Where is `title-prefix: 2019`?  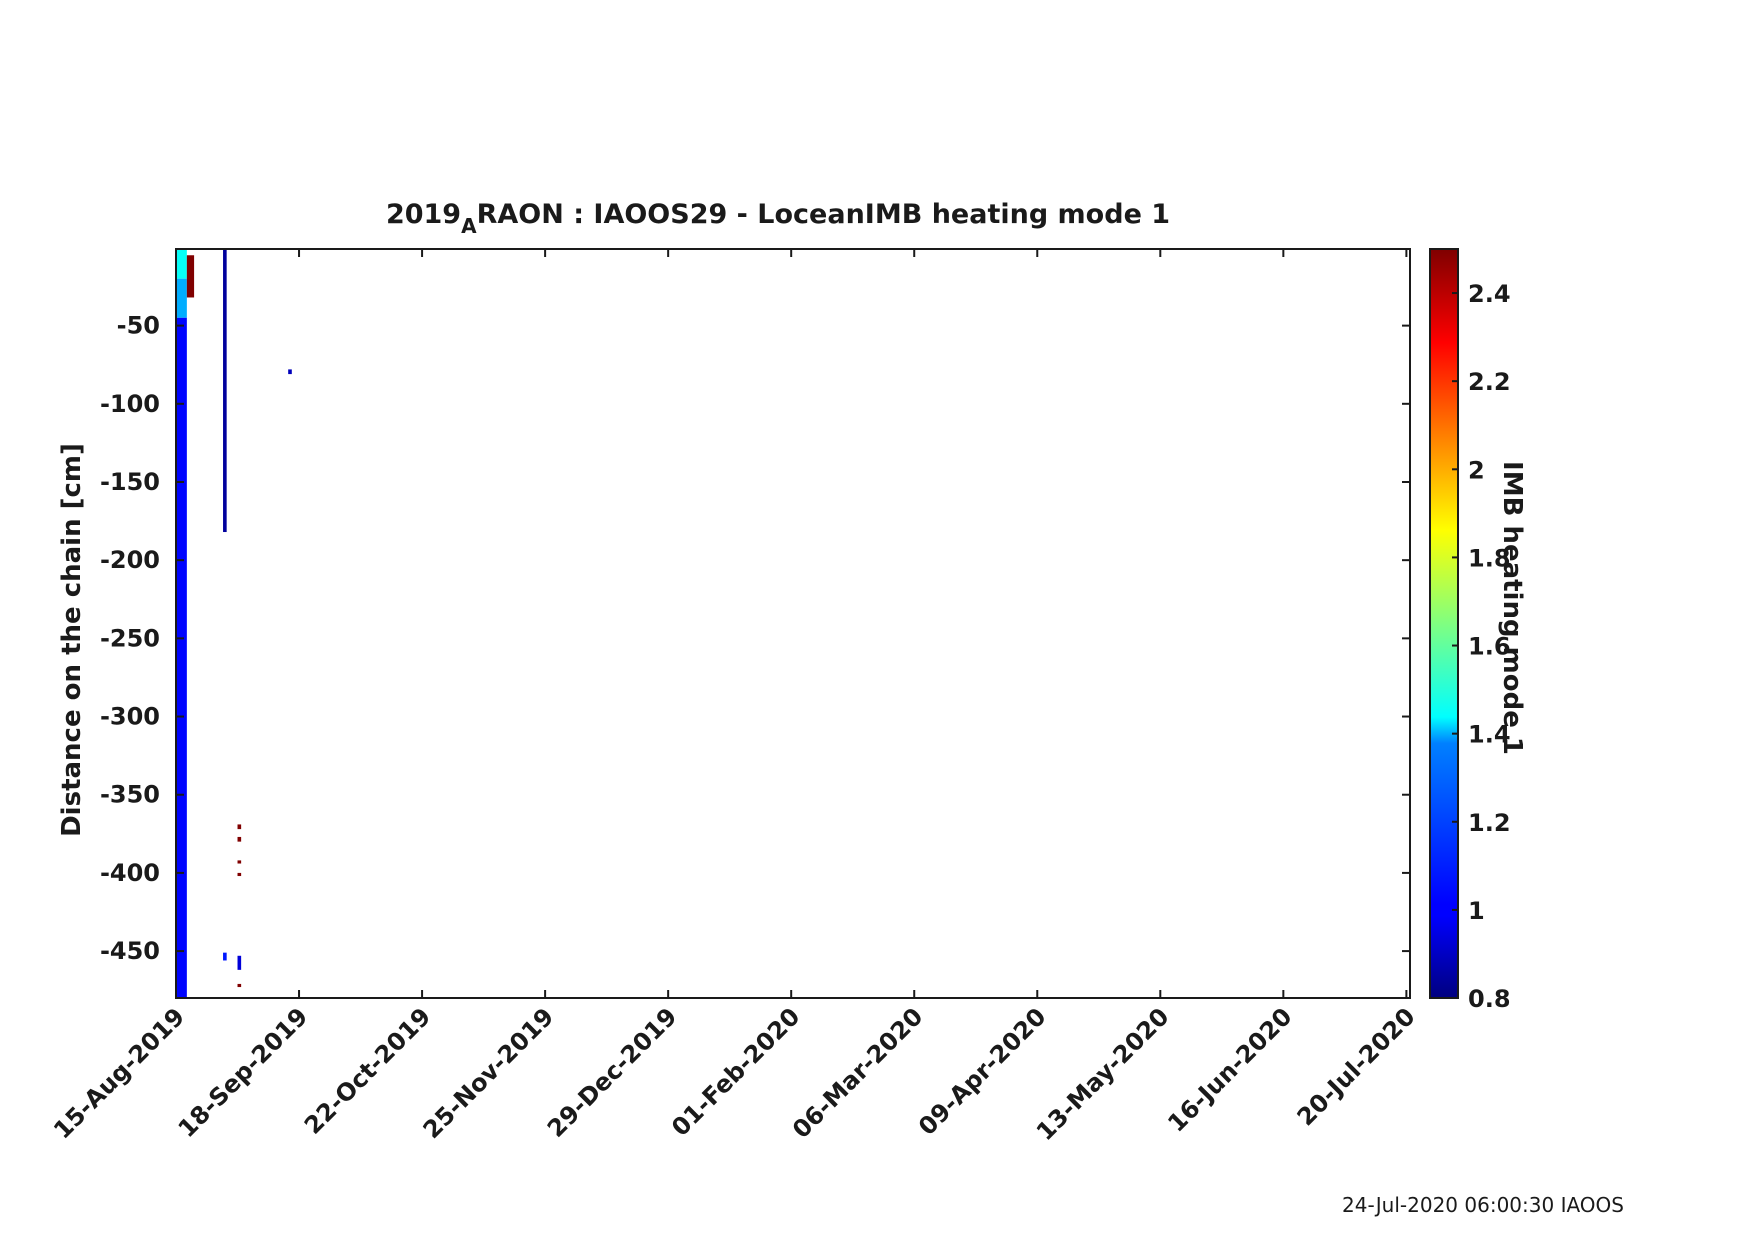 title-prefix: 2019 is located at coordinates (423, 214).